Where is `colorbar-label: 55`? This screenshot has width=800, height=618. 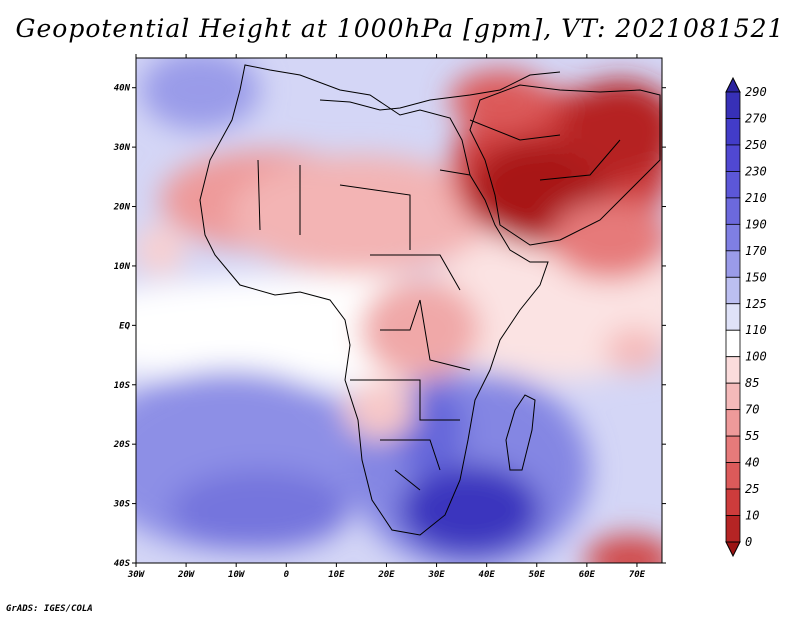
colorbar-label: 55 is located at coordinates (752, 436).